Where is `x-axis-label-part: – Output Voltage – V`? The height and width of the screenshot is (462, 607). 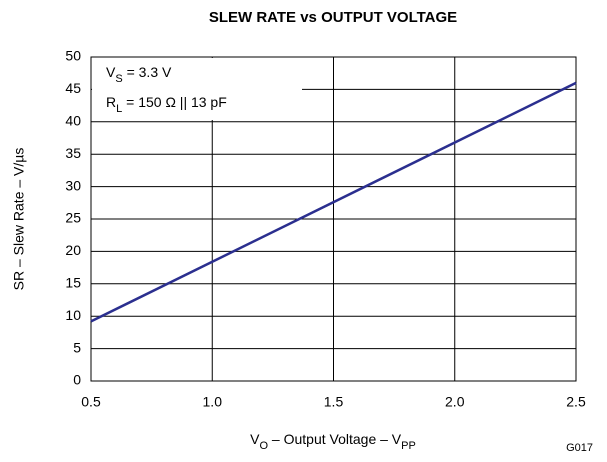
x-axis-label-part: – Output Voltage – V is located at coordinates (335, 439).